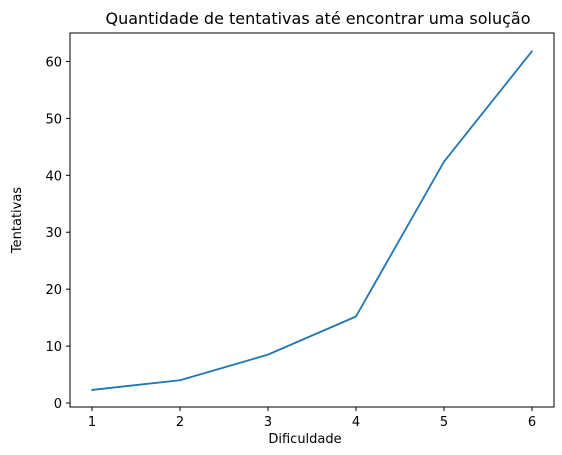  I want to click on x-tick-label: 4, so click(356, 422).